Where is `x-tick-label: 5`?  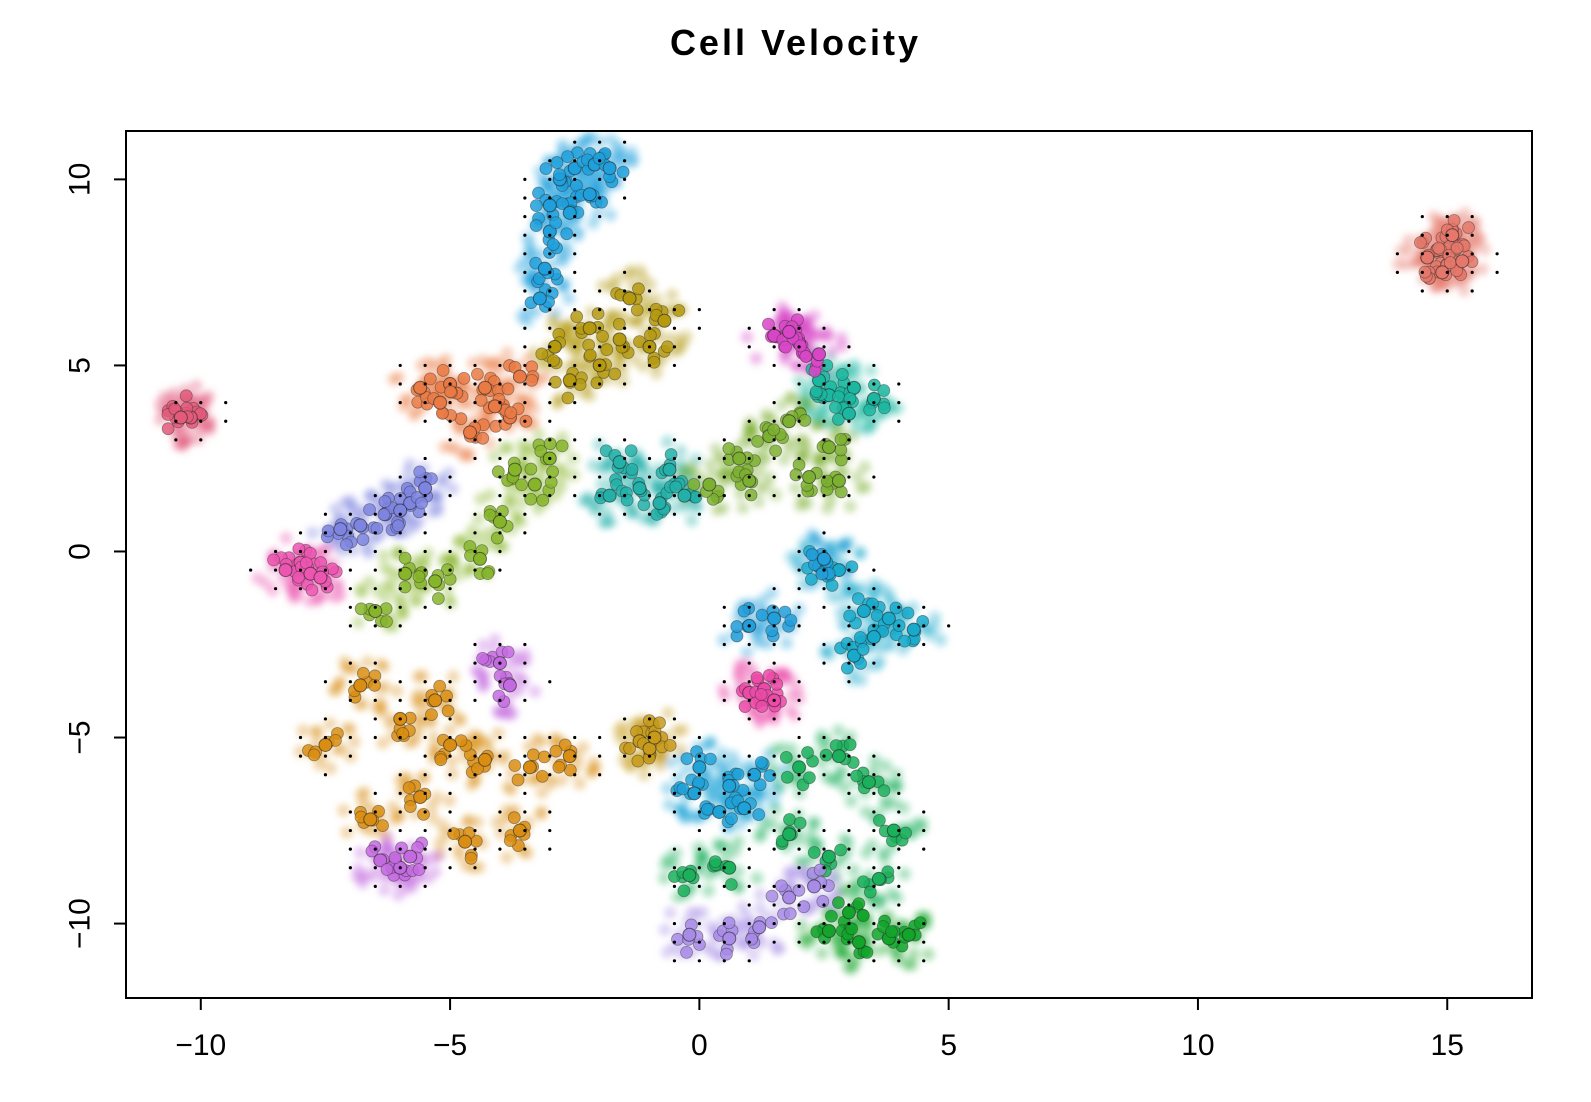 x-tick-label: 5 is located at coordinates (948, 1045).